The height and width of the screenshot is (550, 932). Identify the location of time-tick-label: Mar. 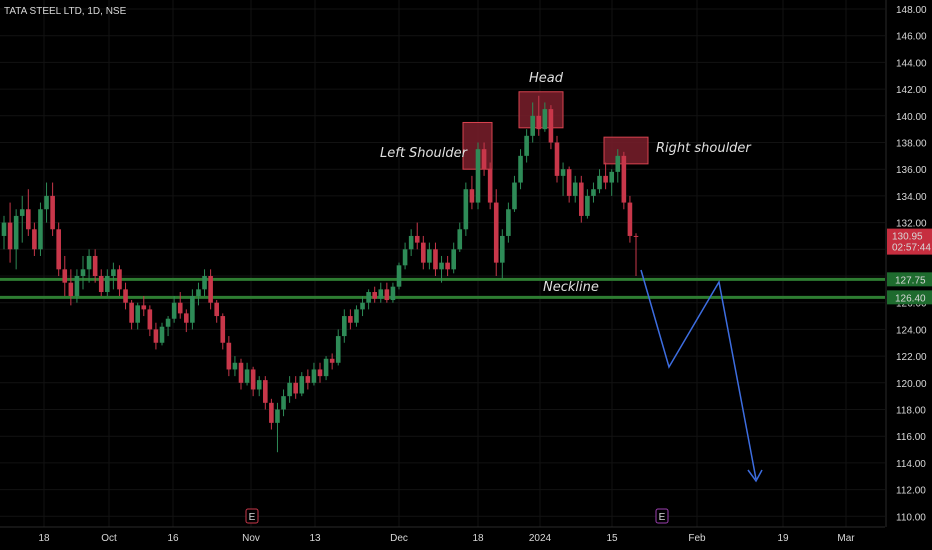
(846, 538).